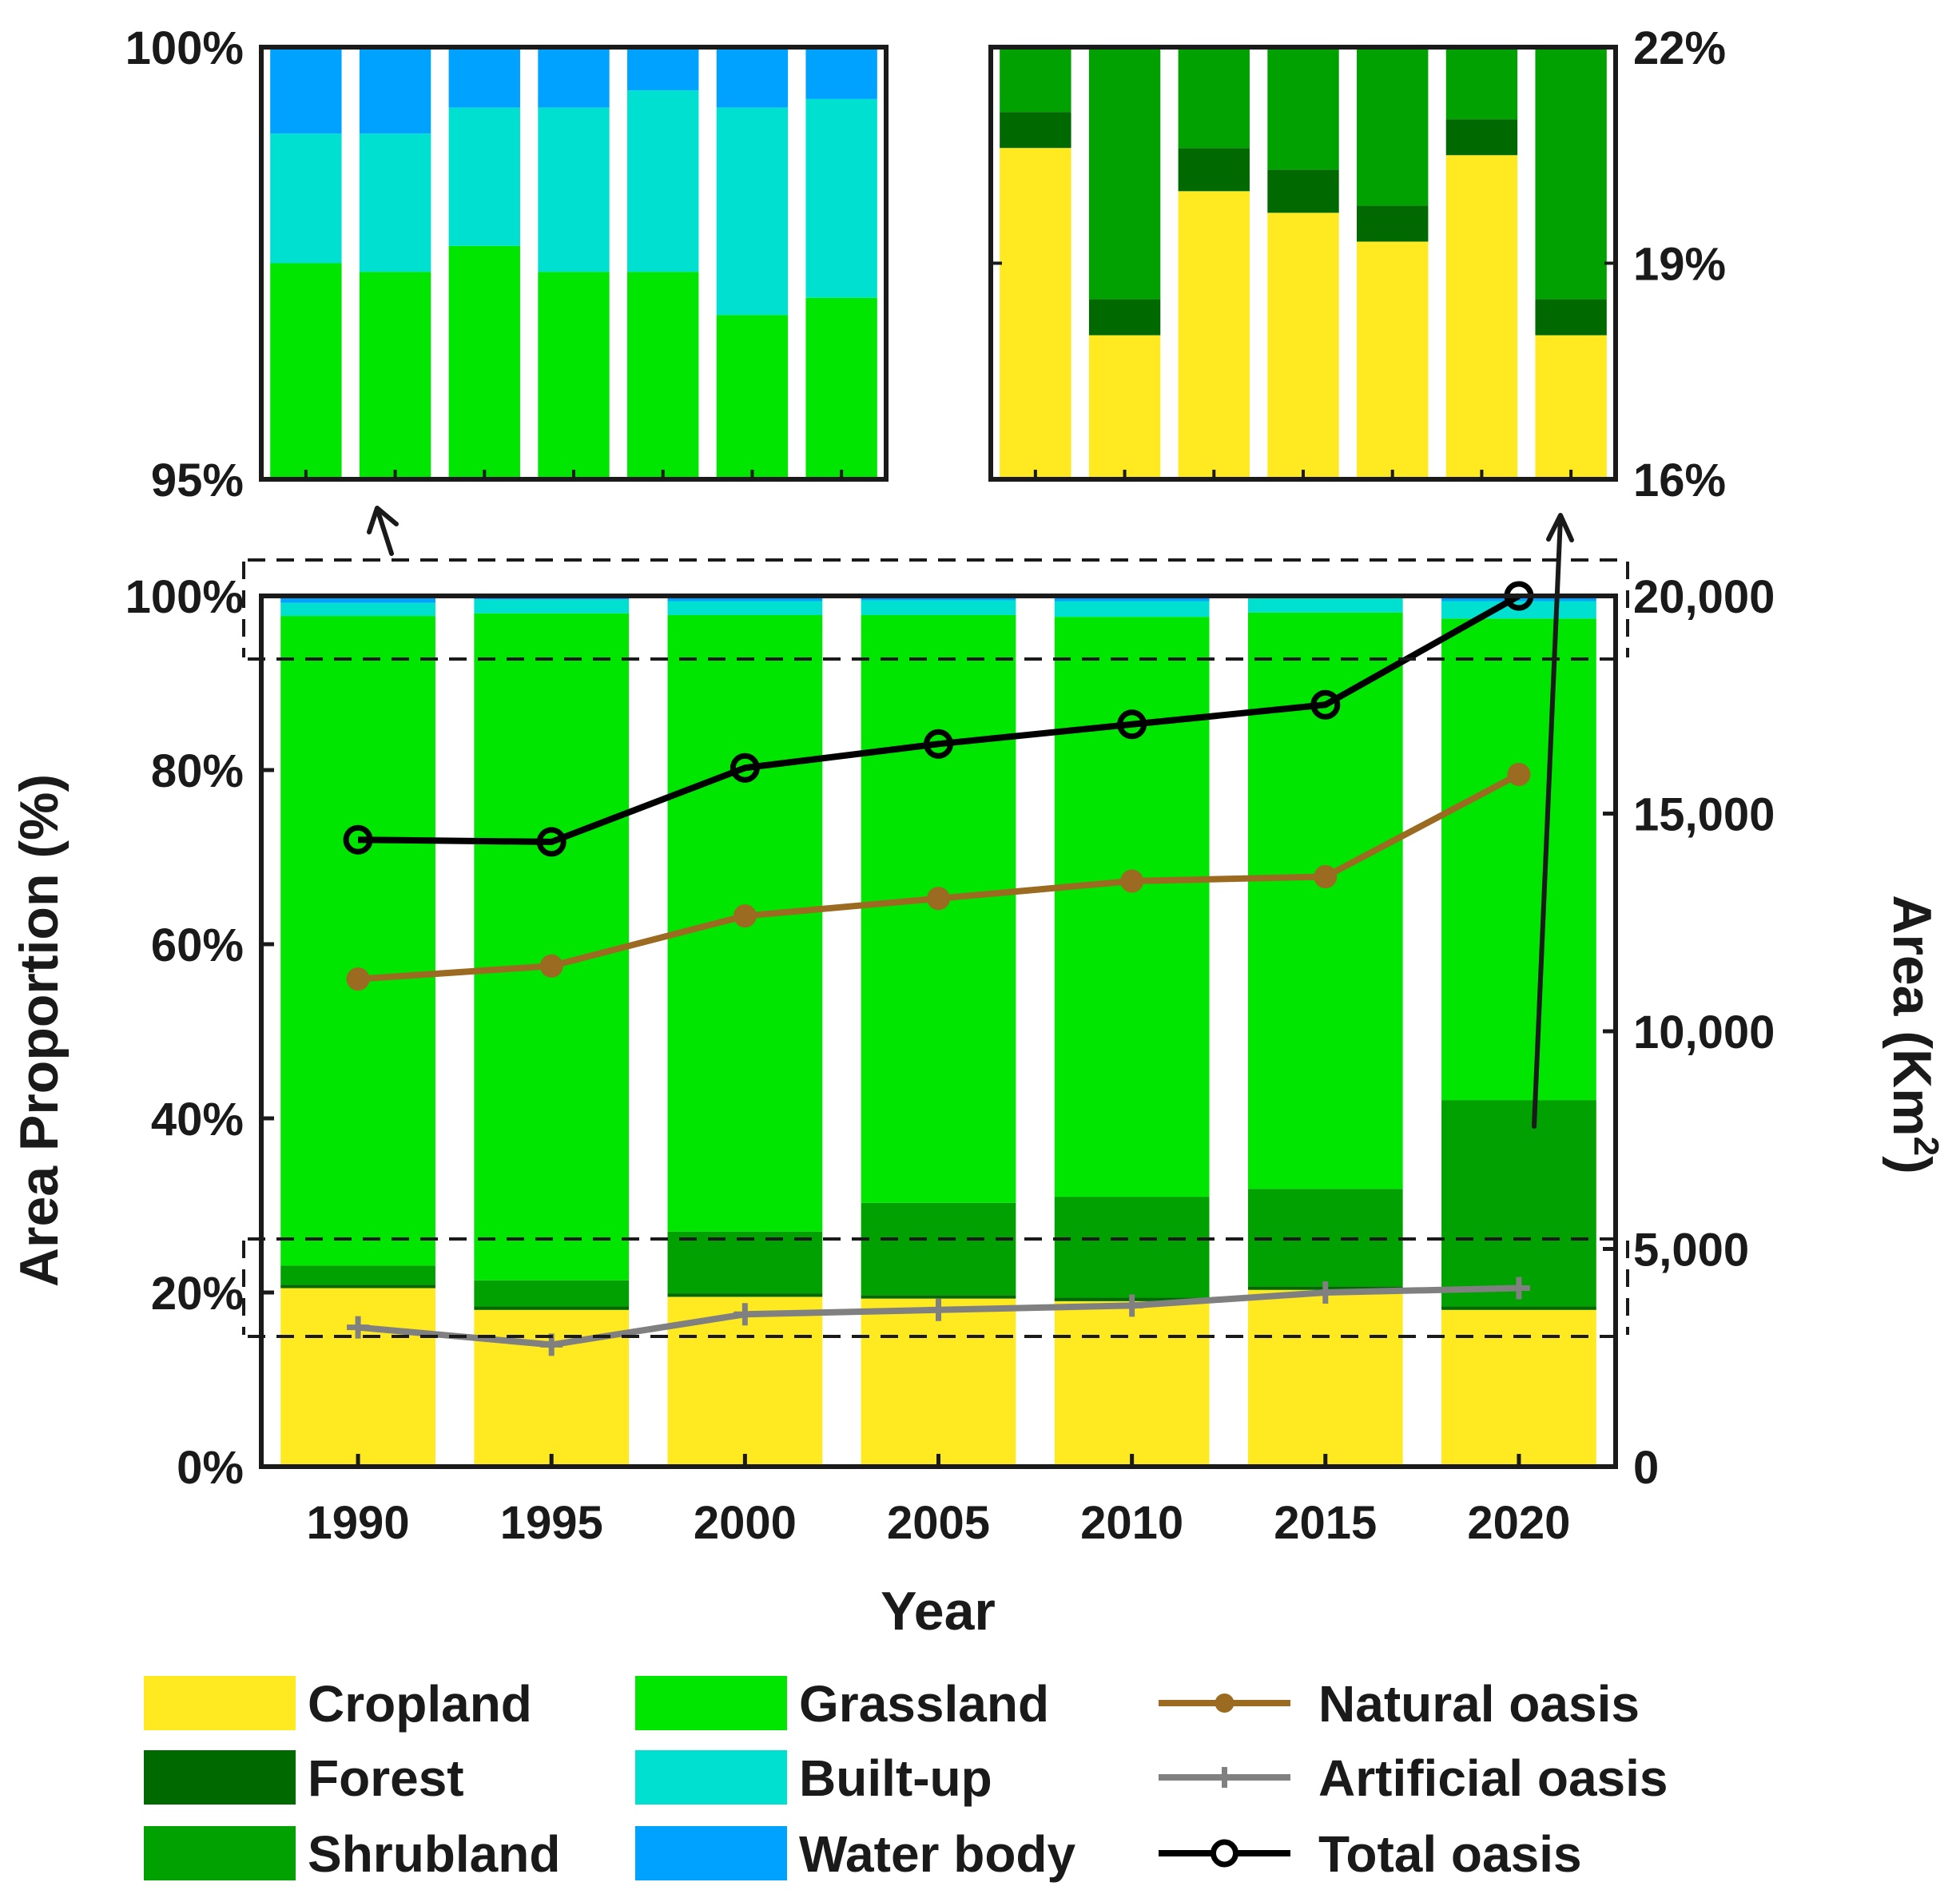 This screenshot has width=1960, height=1894. I want to click on bar-grassland-1995, so click(552, 947).